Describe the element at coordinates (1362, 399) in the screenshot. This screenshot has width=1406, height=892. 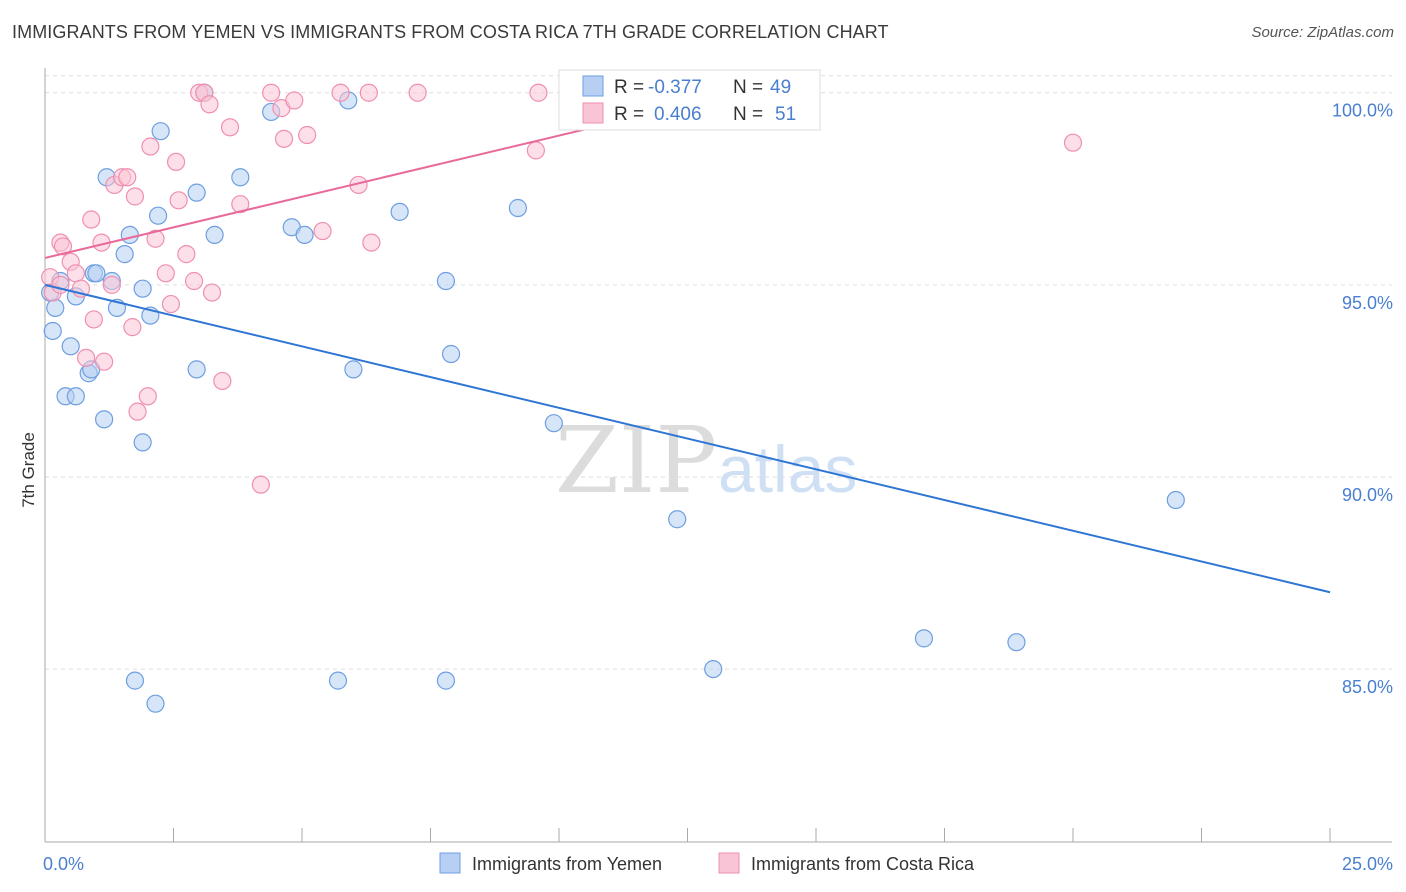
I see `y-tick-labels: 85.0% 90.0% 95.0% 100.0%` at that location.